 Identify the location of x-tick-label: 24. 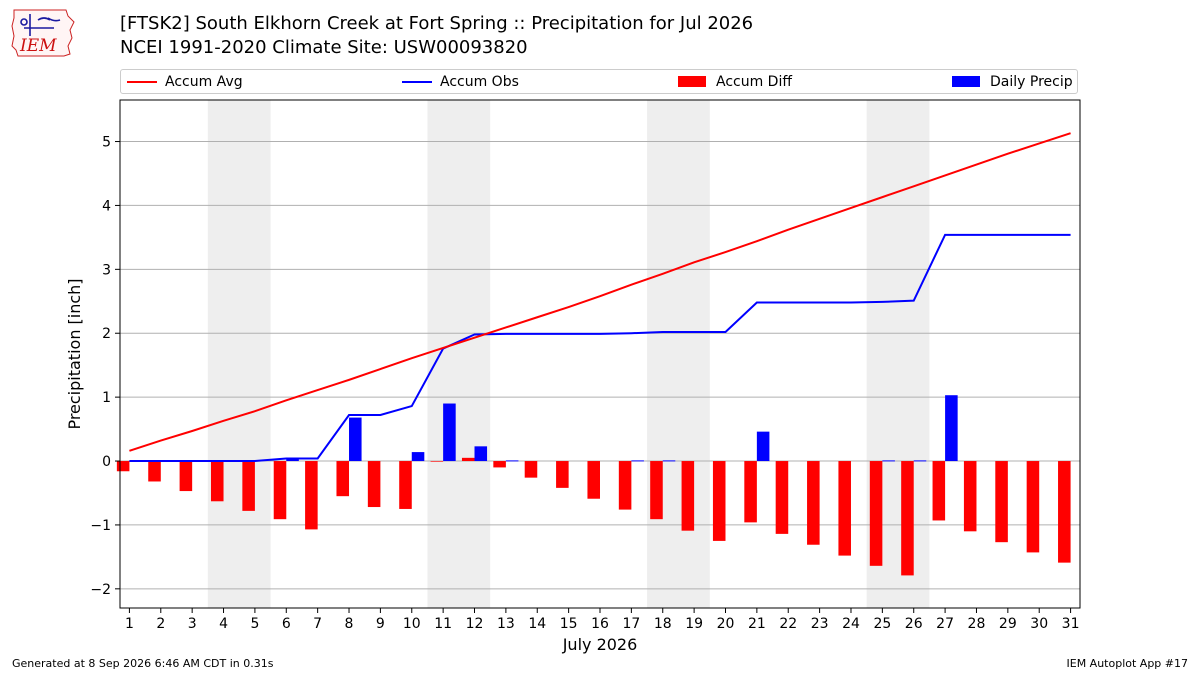
(851, 624).